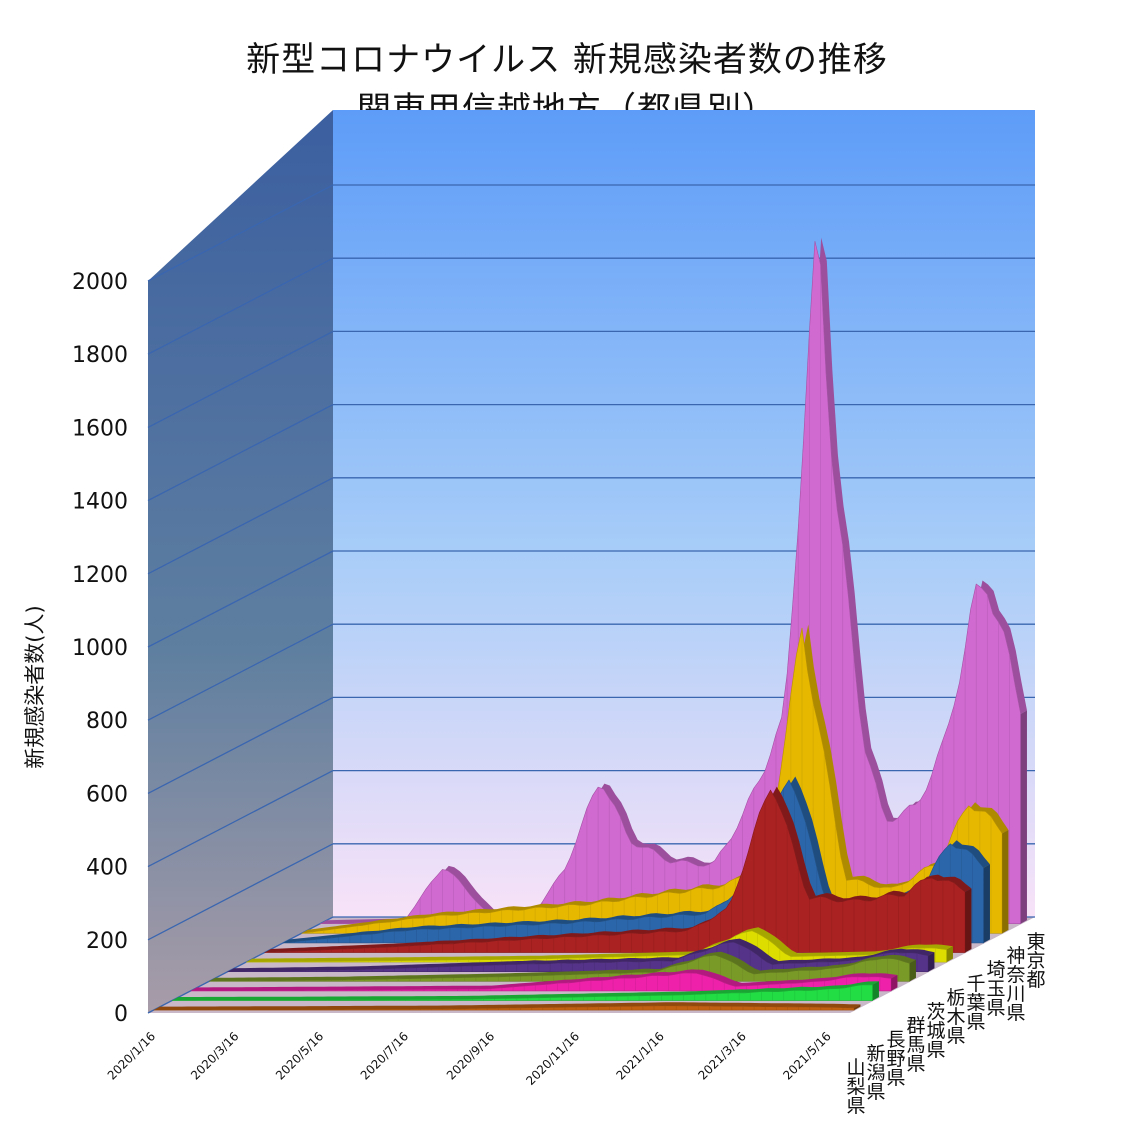 The height and width of the screenshot is (1133, 1134). What do you see at coordinates (100, 575) in the screenshot?
I see `y-tick-label: 1200` at bounding box center [100, 575].